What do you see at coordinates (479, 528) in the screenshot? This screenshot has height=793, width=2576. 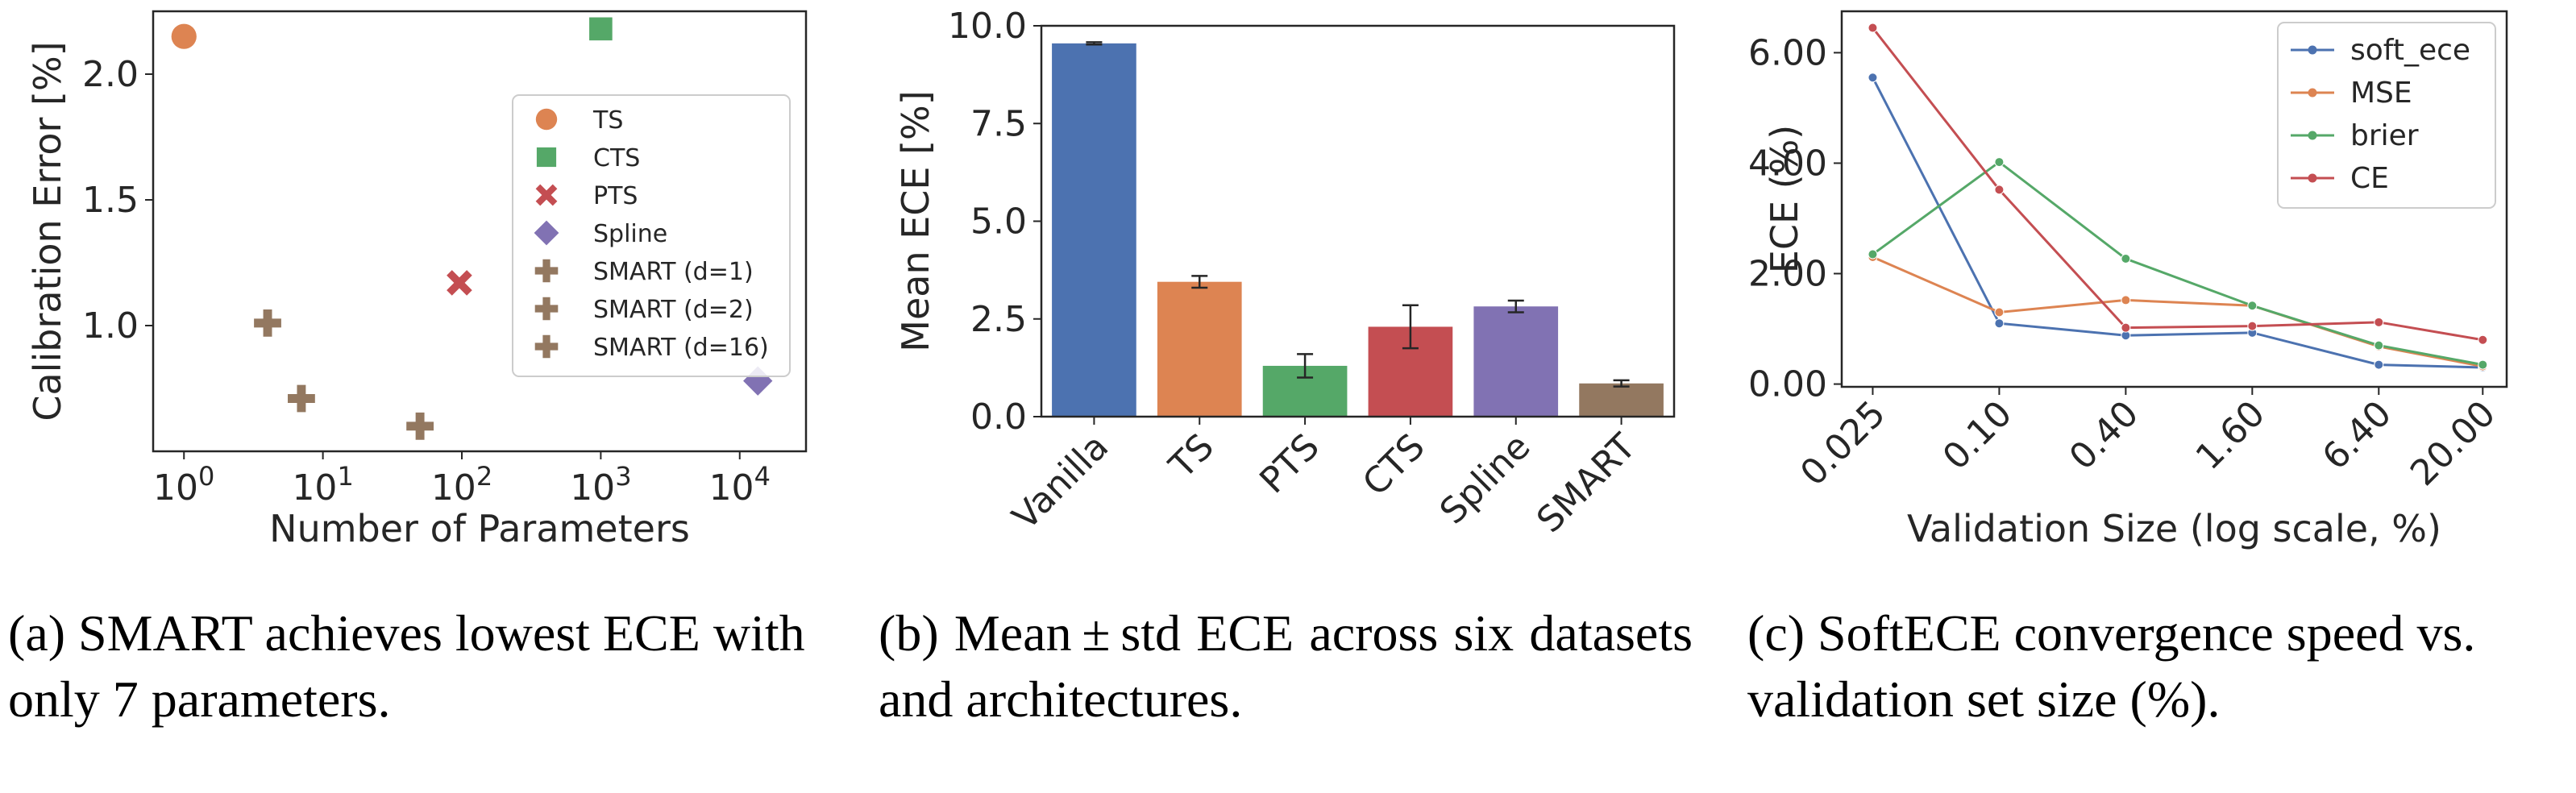 I see `panel-a-xlabel: Number of Parameters` at bounding box center [479, 528].